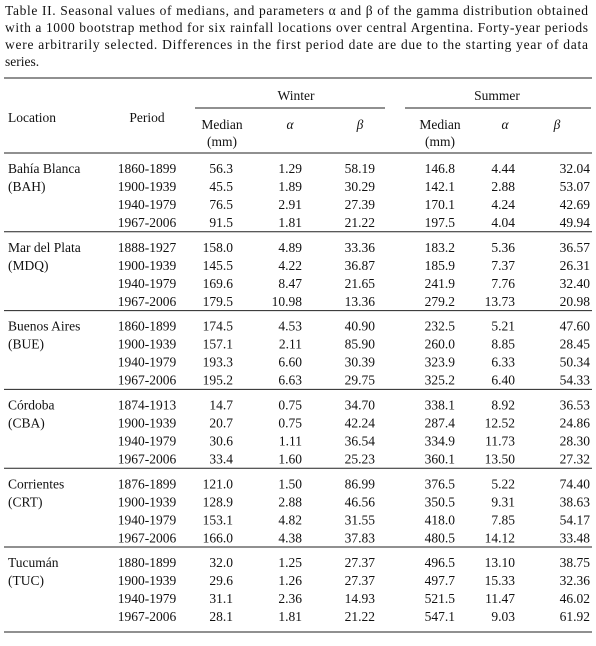  What do you see at coordinates (44, 168) in the screenshot?
I see `site-name: Bahía Blanca` at bounding box center [44, 168].